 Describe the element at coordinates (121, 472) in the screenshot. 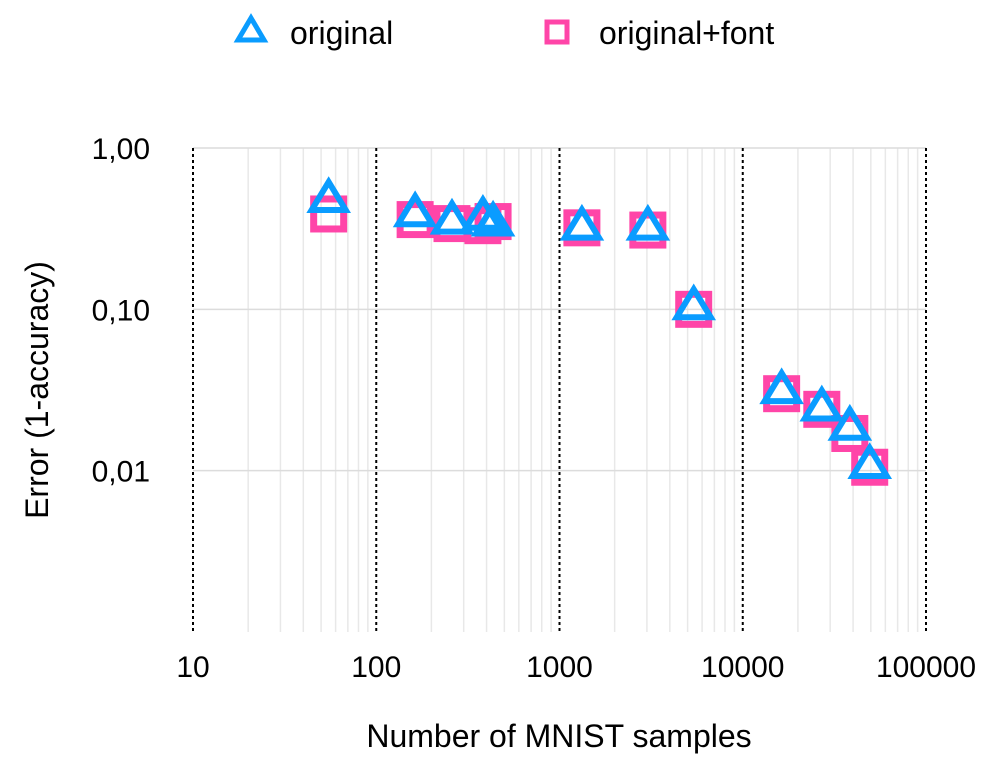

I see `y-tick-label: 0,01` at that location.